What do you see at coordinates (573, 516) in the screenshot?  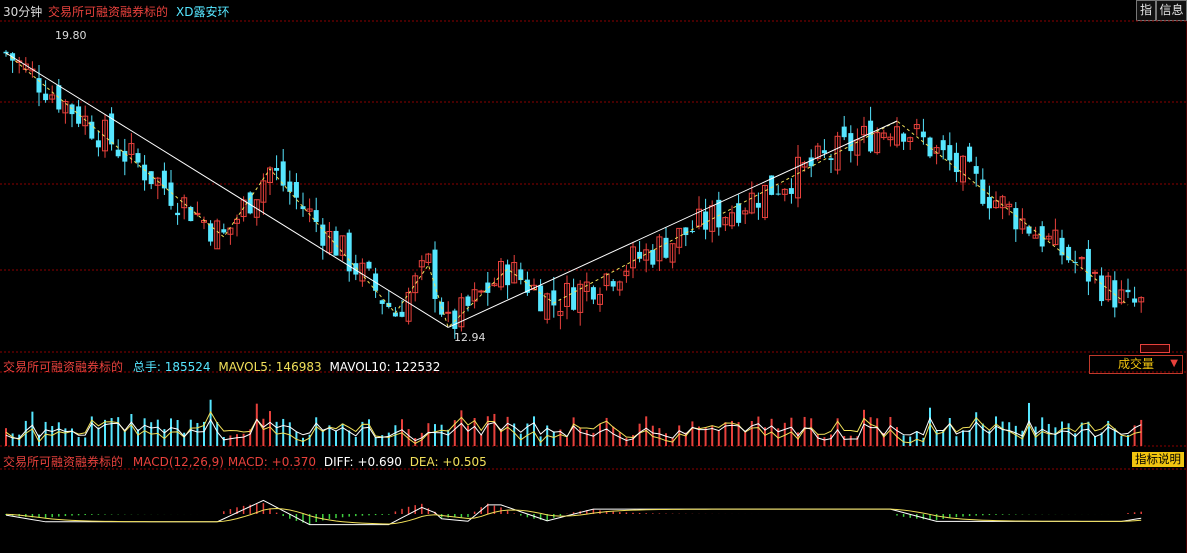 I see `dea-line` at bounding box center [573, 516].